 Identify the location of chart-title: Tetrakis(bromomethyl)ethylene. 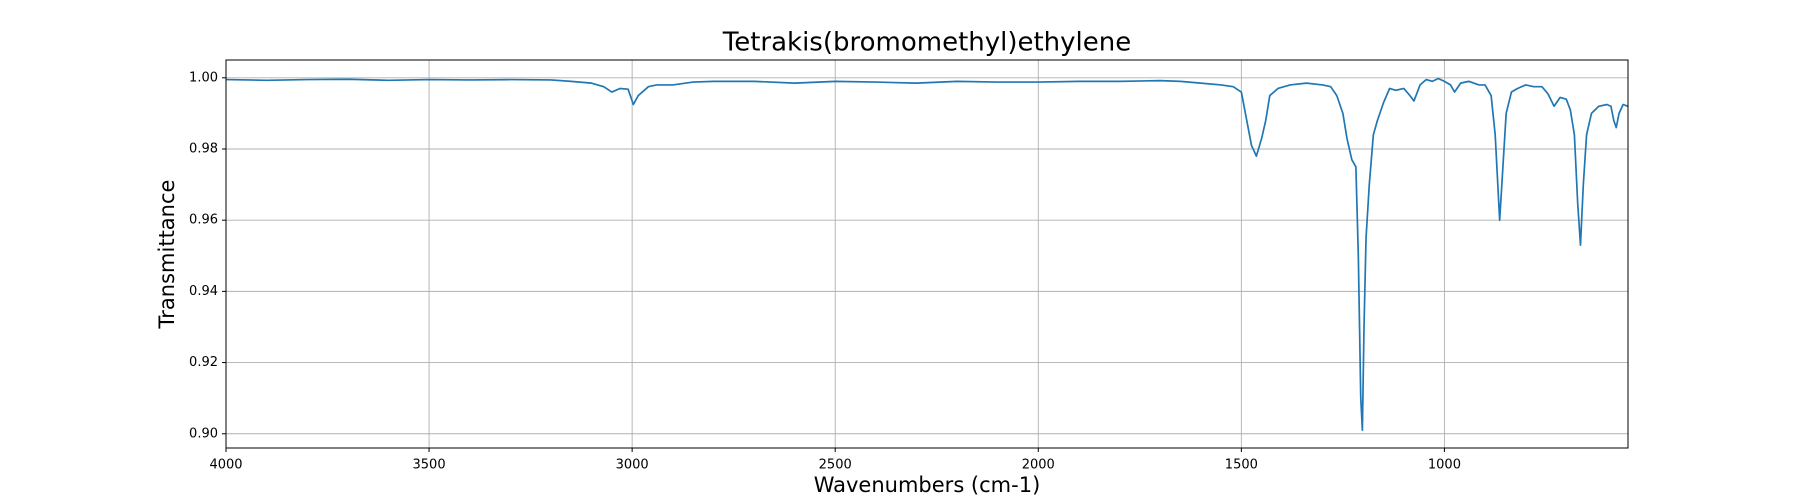
(927, 43).